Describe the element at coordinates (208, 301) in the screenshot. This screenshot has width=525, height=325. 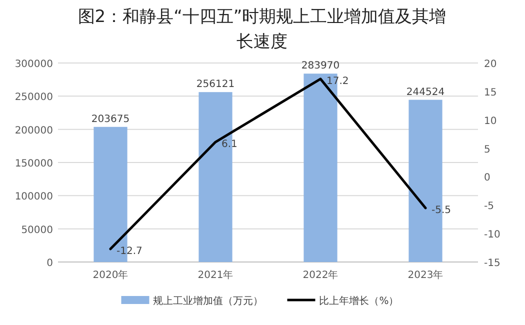
I see `legend-label: 规上工业增加值（万元）` at that location.